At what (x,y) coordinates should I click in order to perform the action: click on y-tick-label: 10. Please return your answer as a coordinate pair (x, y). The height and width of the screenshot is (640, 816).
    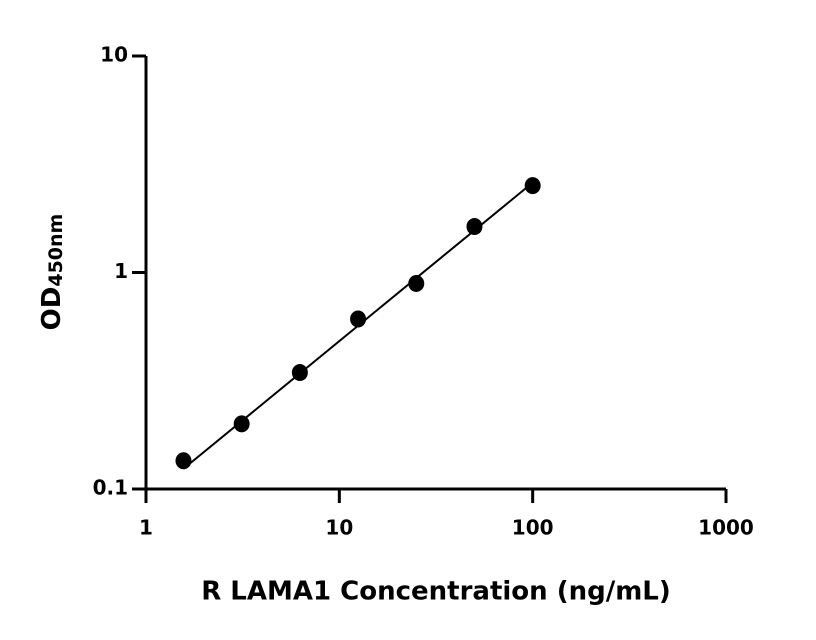
    Looking at the image, I should click on (114, 55).